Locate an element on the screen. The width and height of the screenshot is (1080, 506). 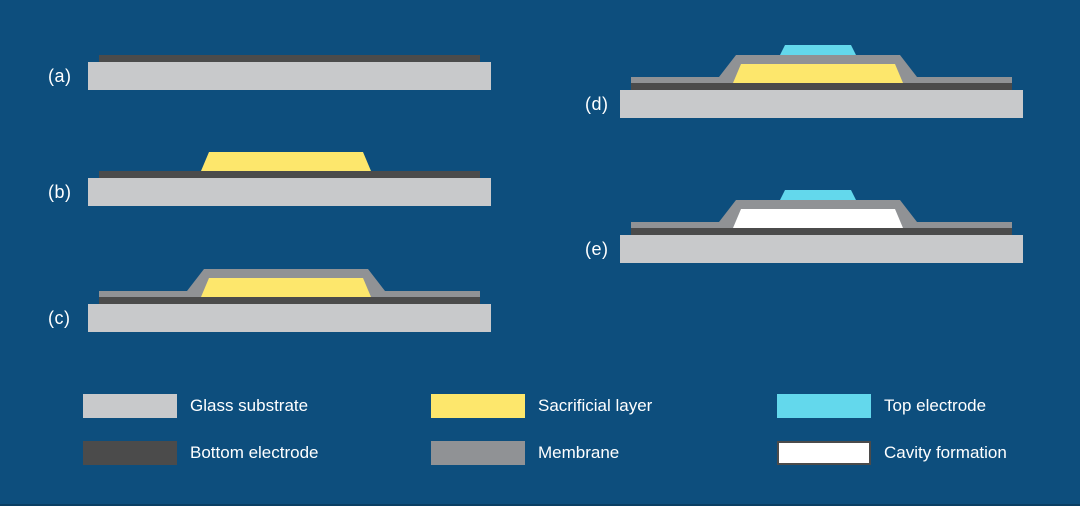
step-d-label: (d) is located at coordinates (597, 104).